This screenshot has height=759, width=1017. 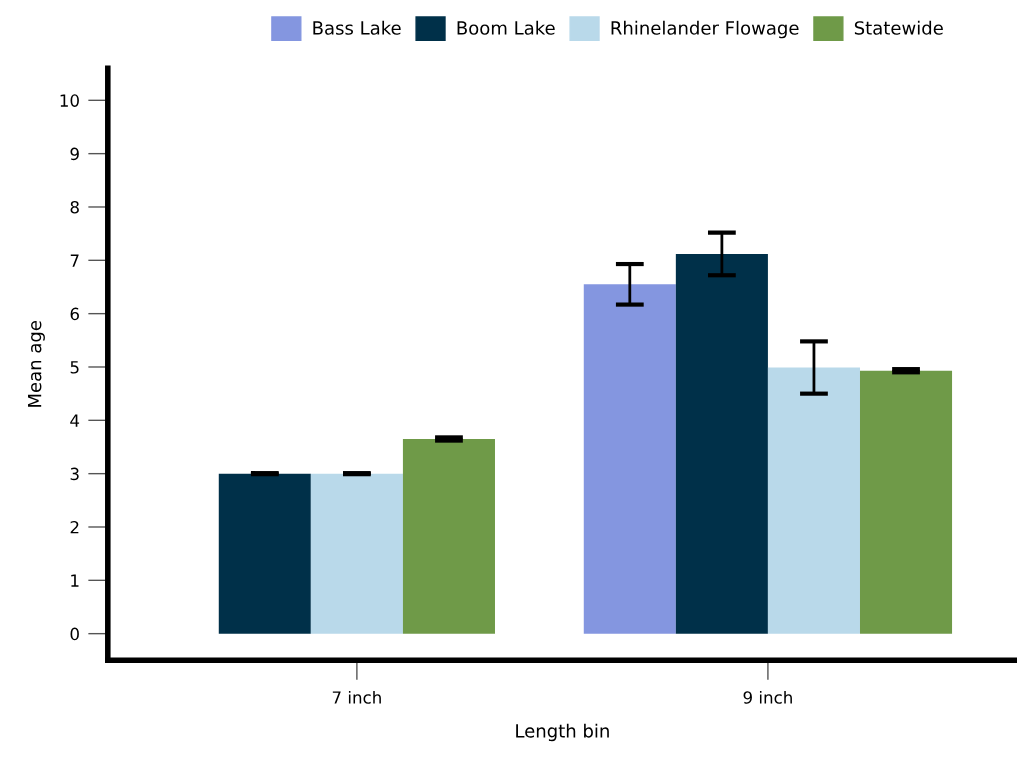 I want to click on y-axis-title: Mean age, so click(x=36, y=364).